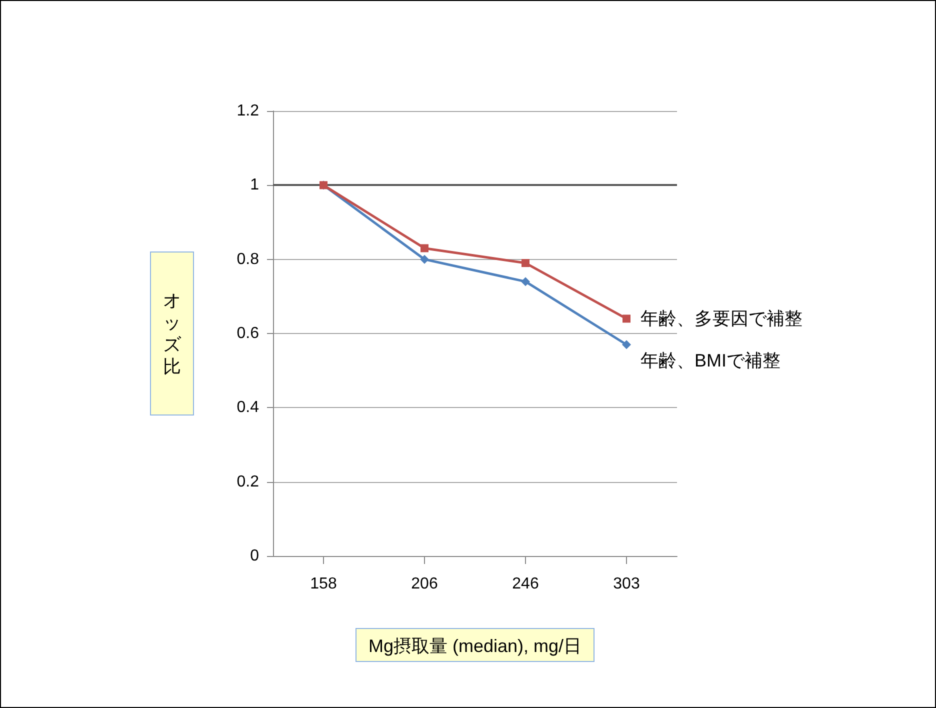  Describe the element at coordinates (248, 333) in the screenshot. I see `y-tick-label: 0.6` at that location.